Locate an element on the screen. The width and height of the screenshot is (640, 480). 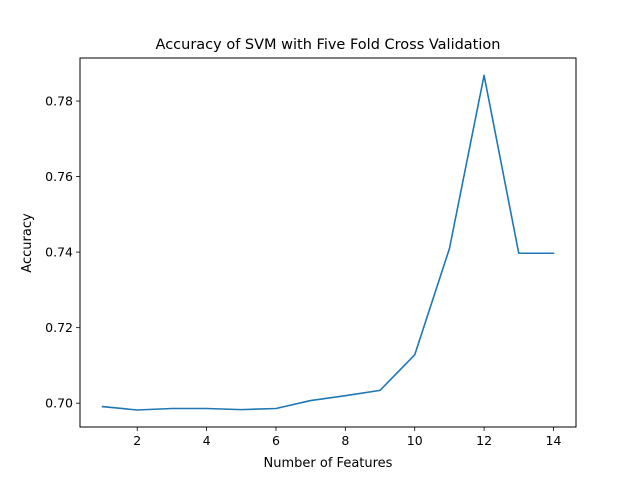
x-tick-label: 2 is located at coordinates (137, 440).